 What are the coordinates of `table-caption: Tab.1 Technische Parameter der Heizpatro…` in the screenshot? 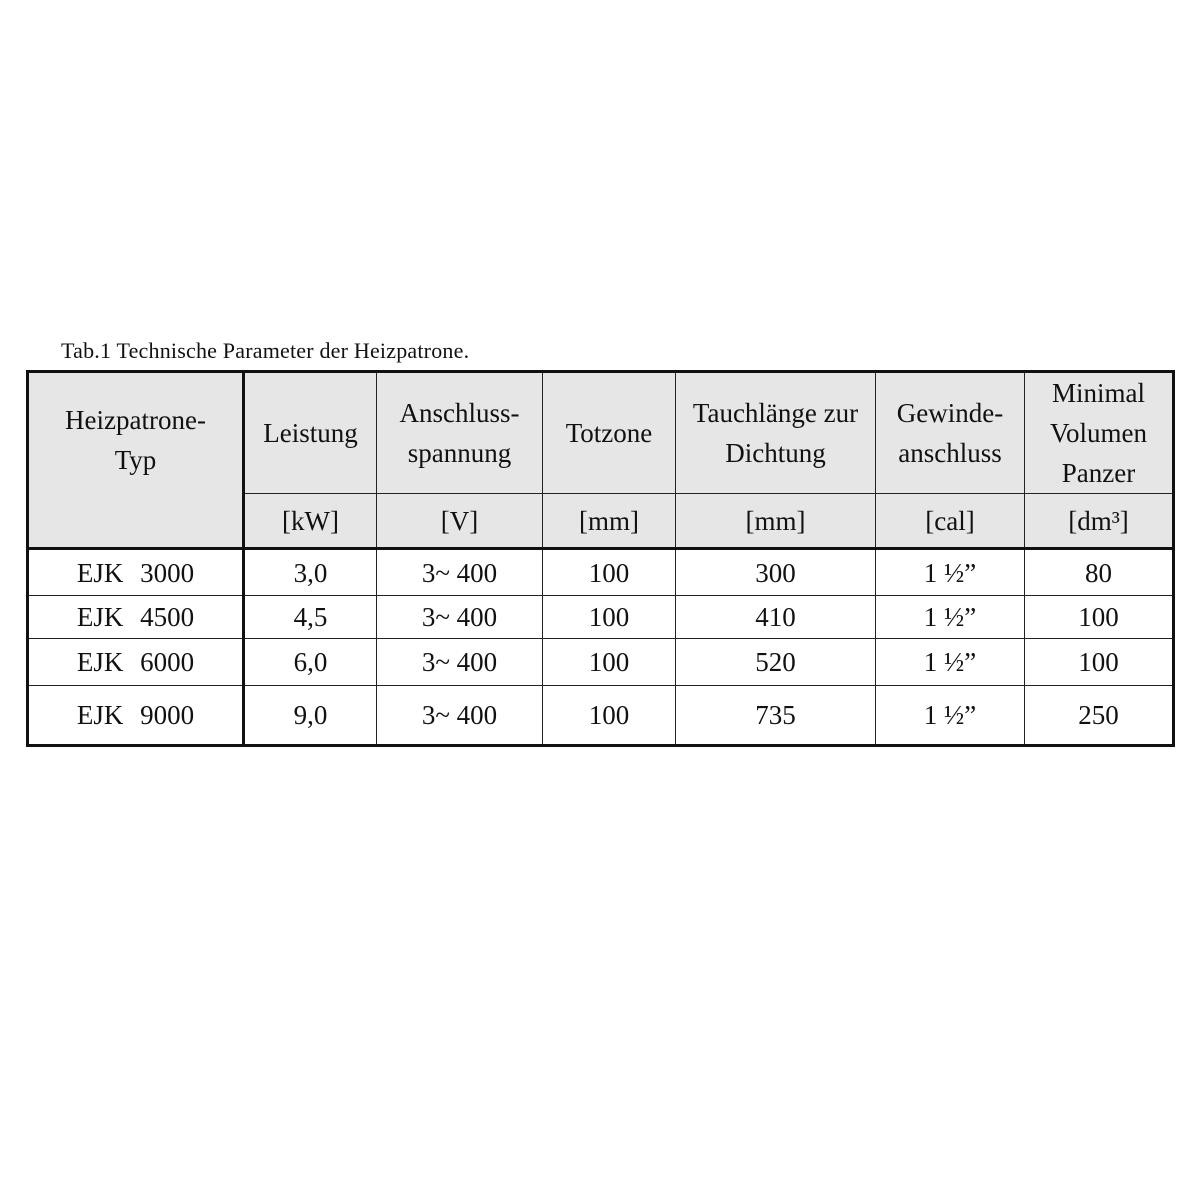 It's located at (265, 350).